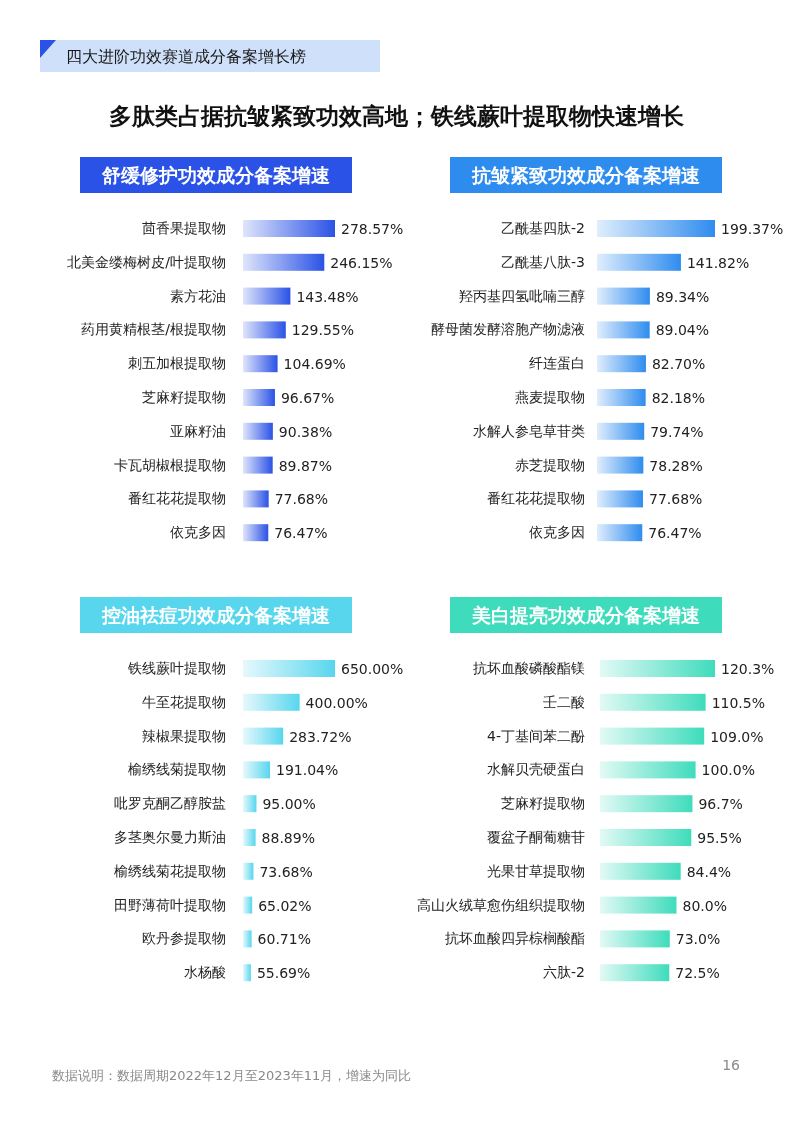 The image size is (793, 1122). Describe the element at coordinates (288, 838) in the screenshot. I see `data-label: 88.89%` at that location.